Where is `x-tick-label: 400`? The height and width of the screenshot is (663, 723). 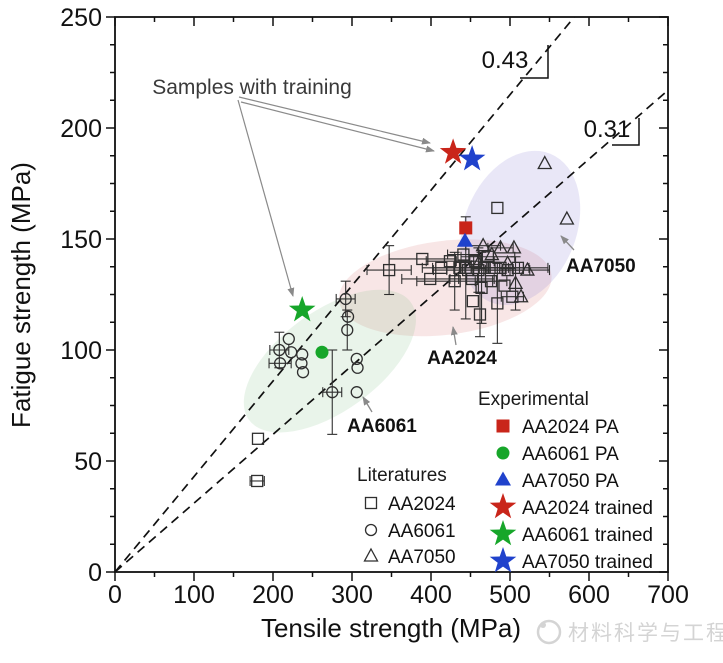 x-tick-label: 400 is located at coordinates (431, 595).